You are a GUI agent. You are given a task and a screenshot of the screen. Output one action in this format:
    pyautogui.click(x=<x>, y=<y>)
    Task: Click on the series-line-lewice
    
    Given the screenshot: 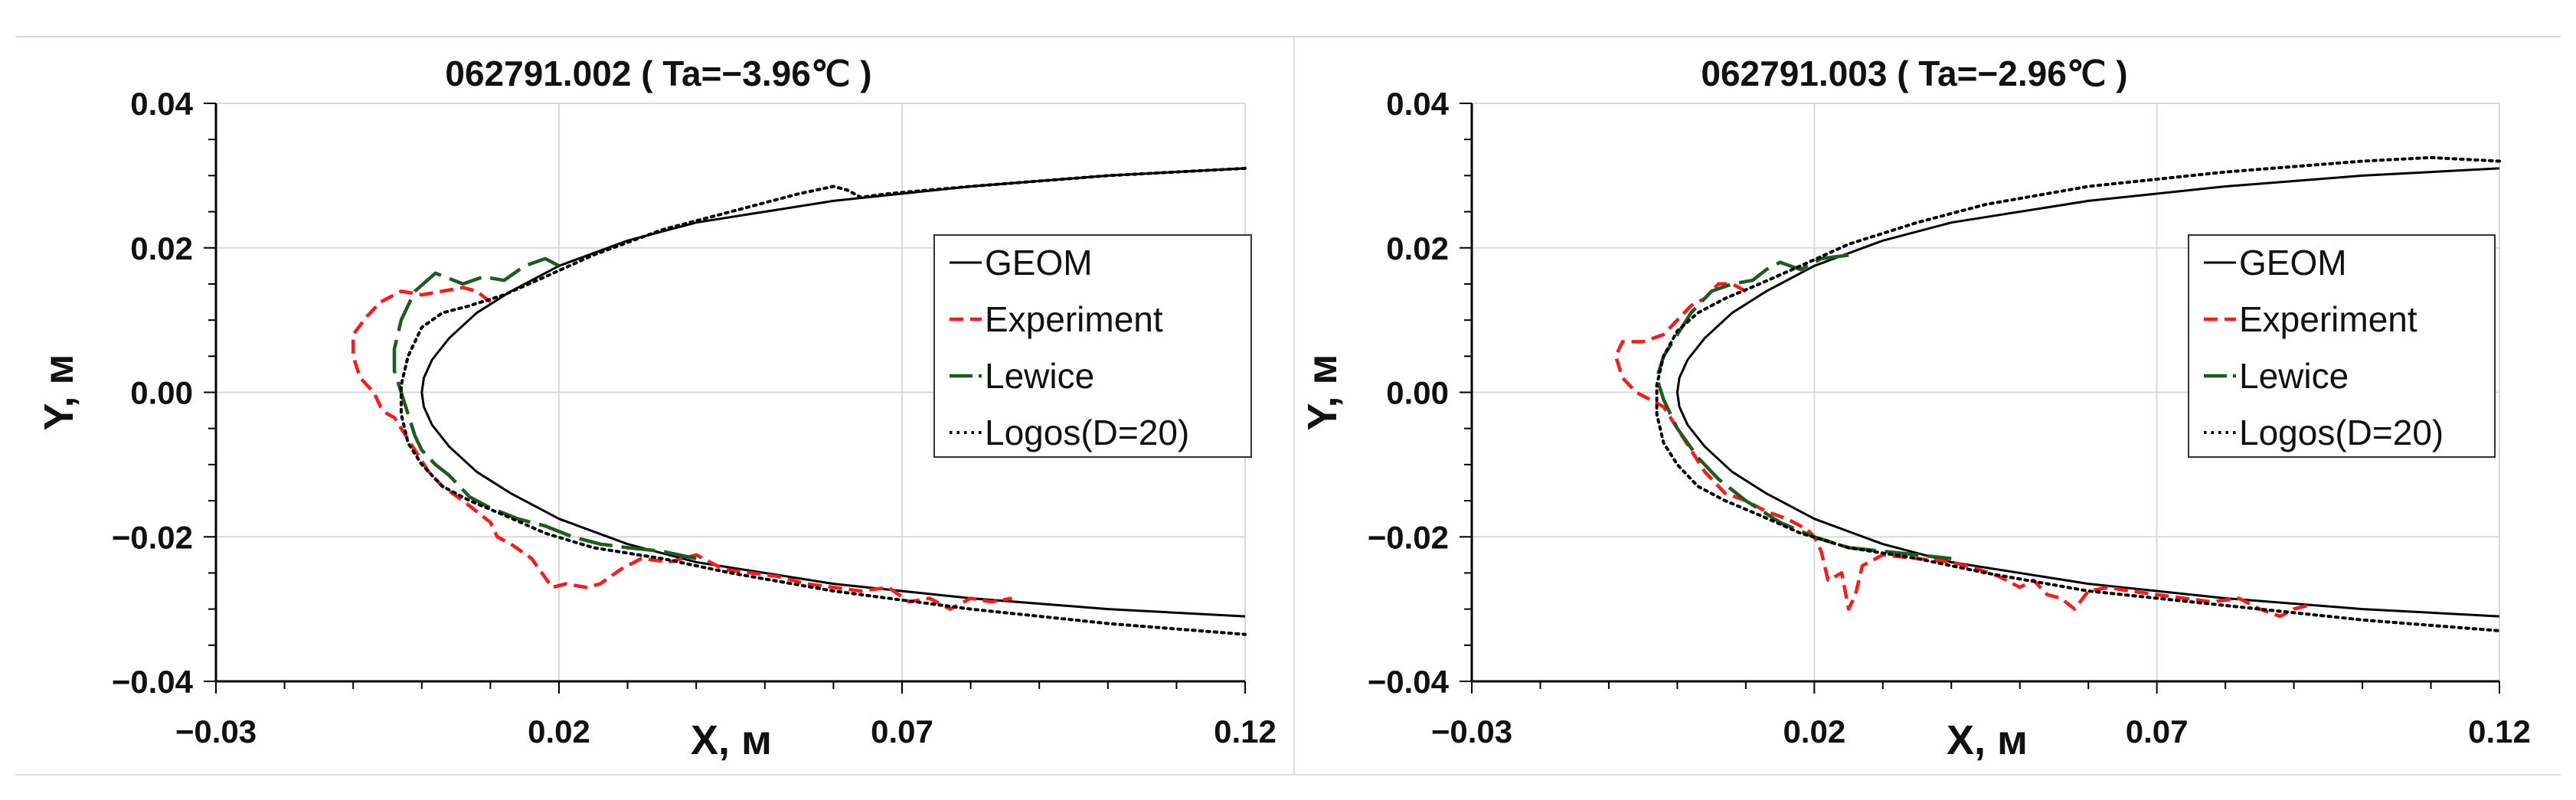 What is the action you would take?
    pyautogui.click(x=544, y=408)
    